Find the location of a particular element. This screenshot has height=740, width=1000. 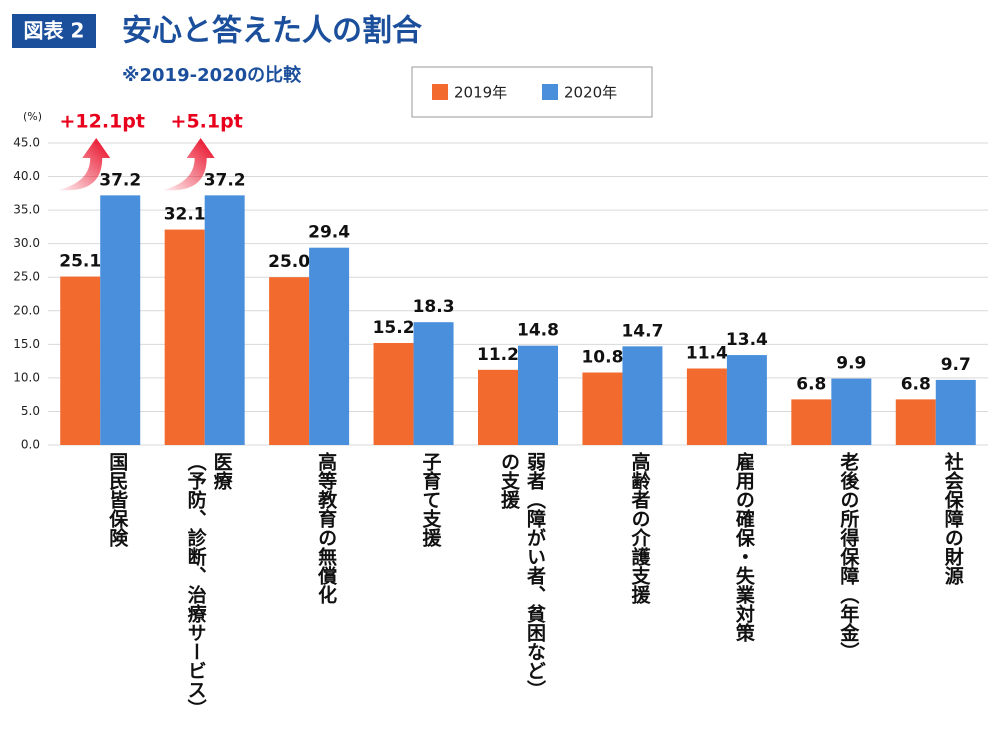

y-tick-label: 25.0 is located at coordinates (26, 277).